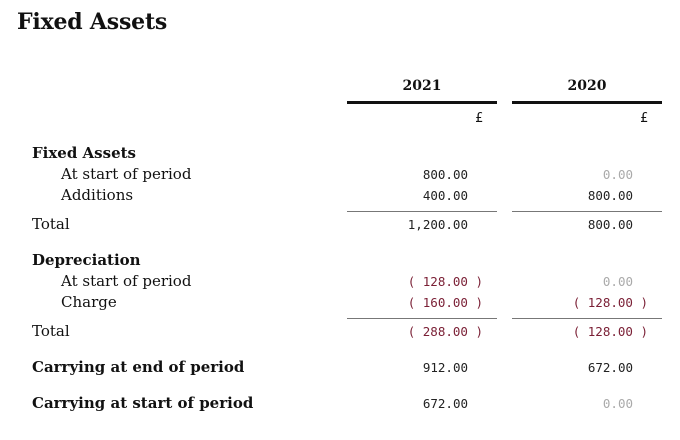 The width and height of the screenshot is (680, 440). What do you see at coordinates (92, 22) in the screenshot?
I see `page-title: Fixed Assets` at bounding box center [92, 22].